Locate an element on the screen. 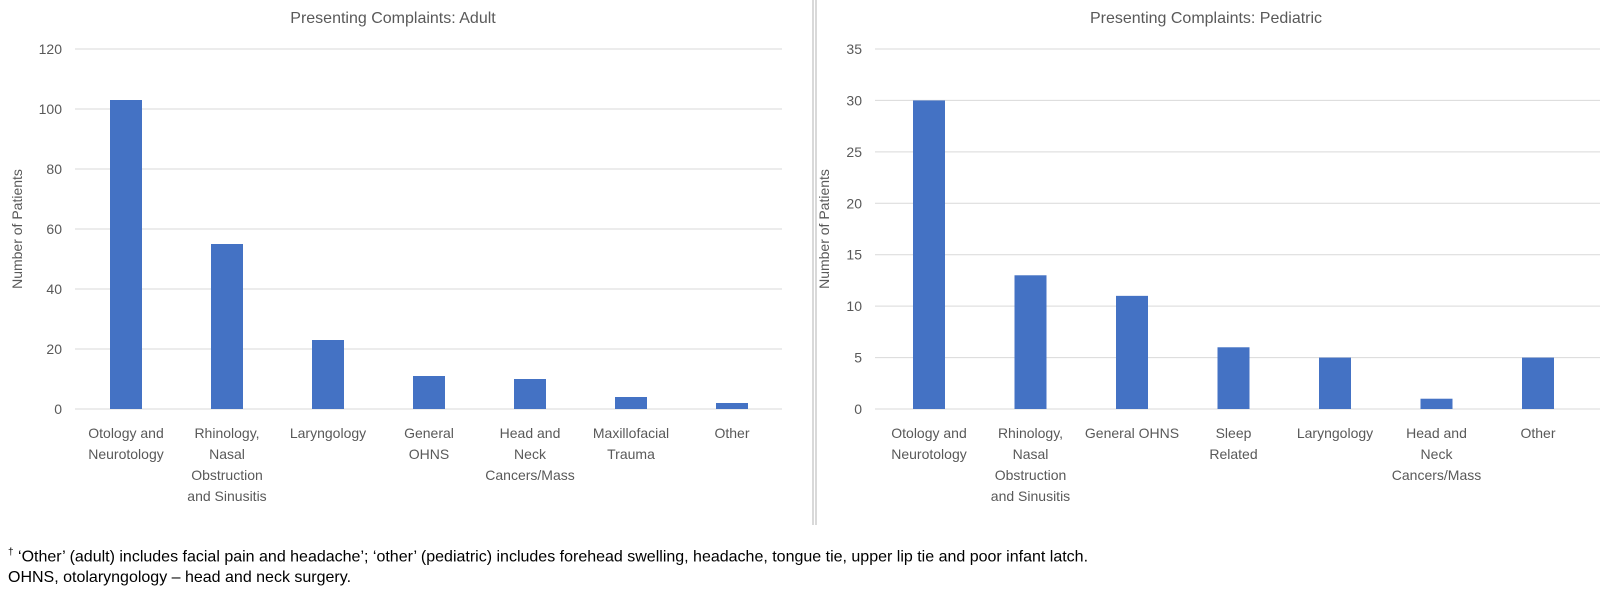  chart-title: Presenting Complaints: Pediatric is located at coordinates (1206, 18).